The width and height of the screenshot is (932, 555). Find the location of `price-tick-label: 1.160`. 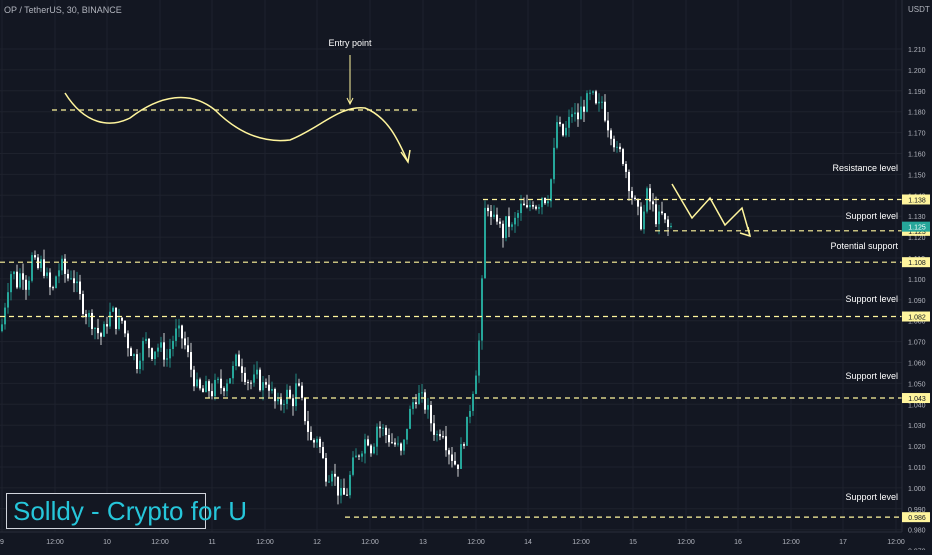

price-tick-label: 1.160 is located at coordinates (917, 155).